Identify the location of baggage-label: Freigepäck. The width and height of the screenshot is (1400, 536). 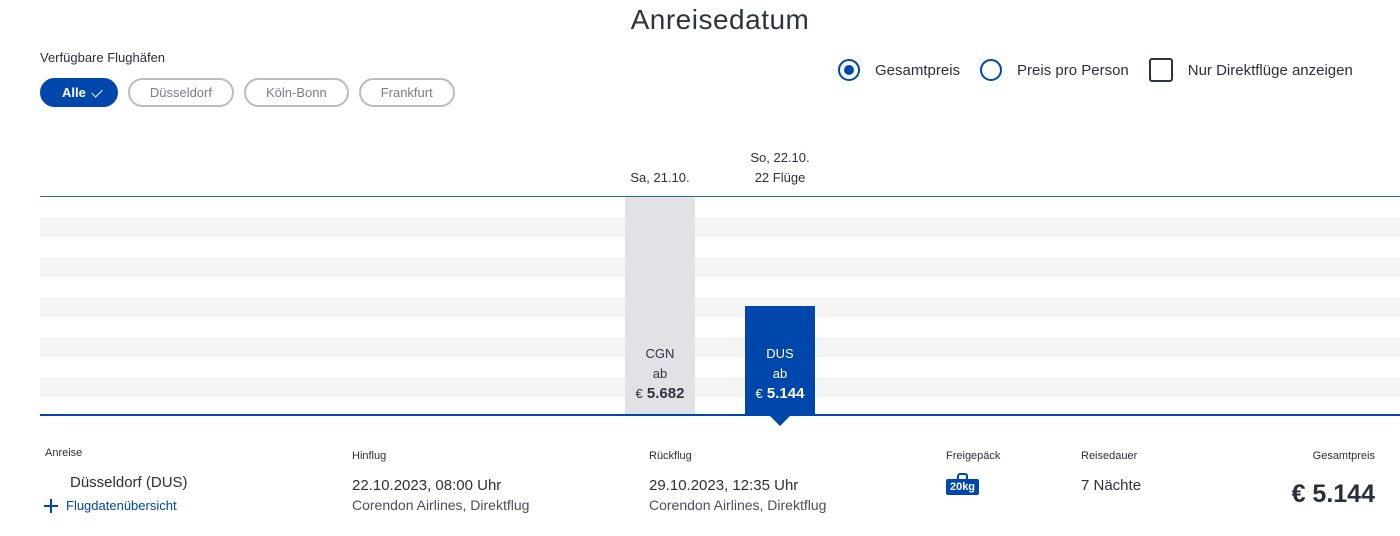
(973, 456).